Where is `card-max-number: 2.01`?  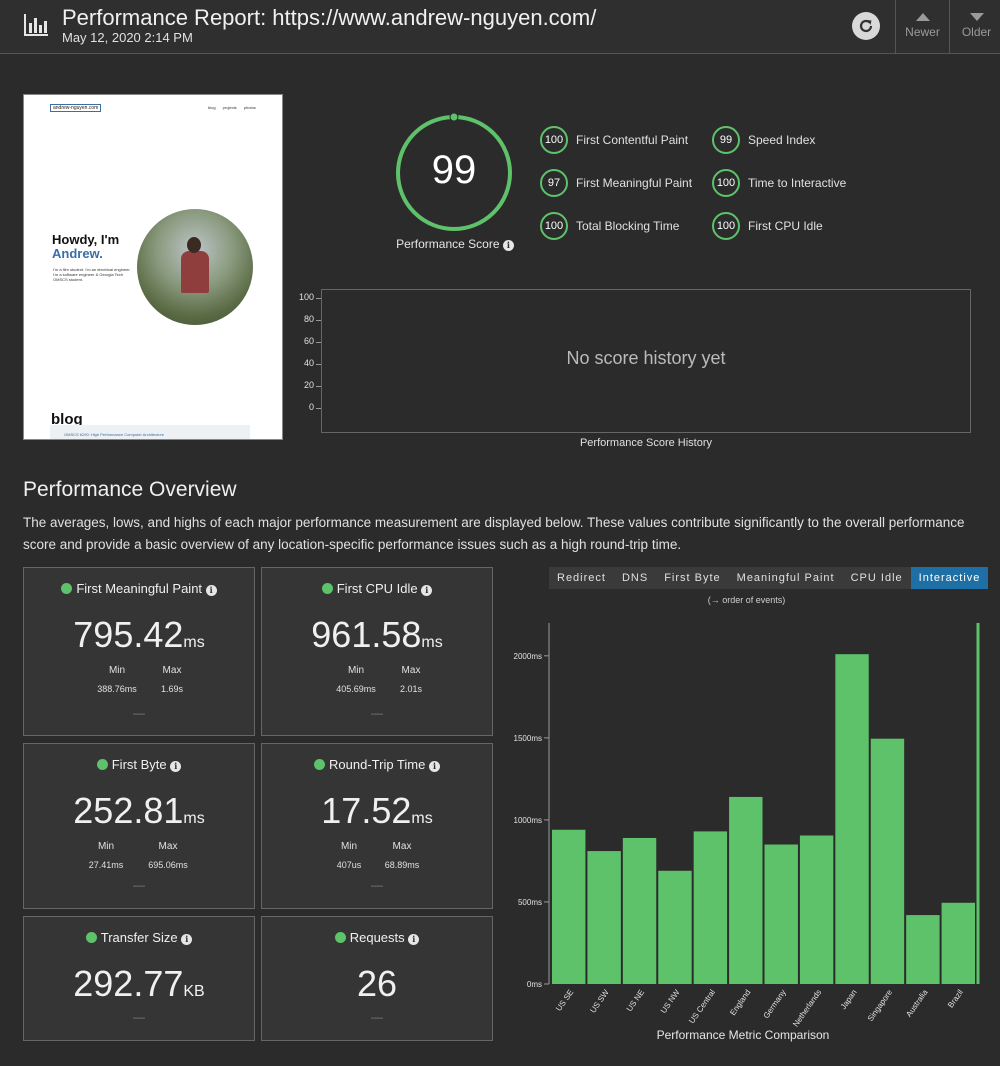 card-max-number: 2.01 is located at coordinates (408, 689).